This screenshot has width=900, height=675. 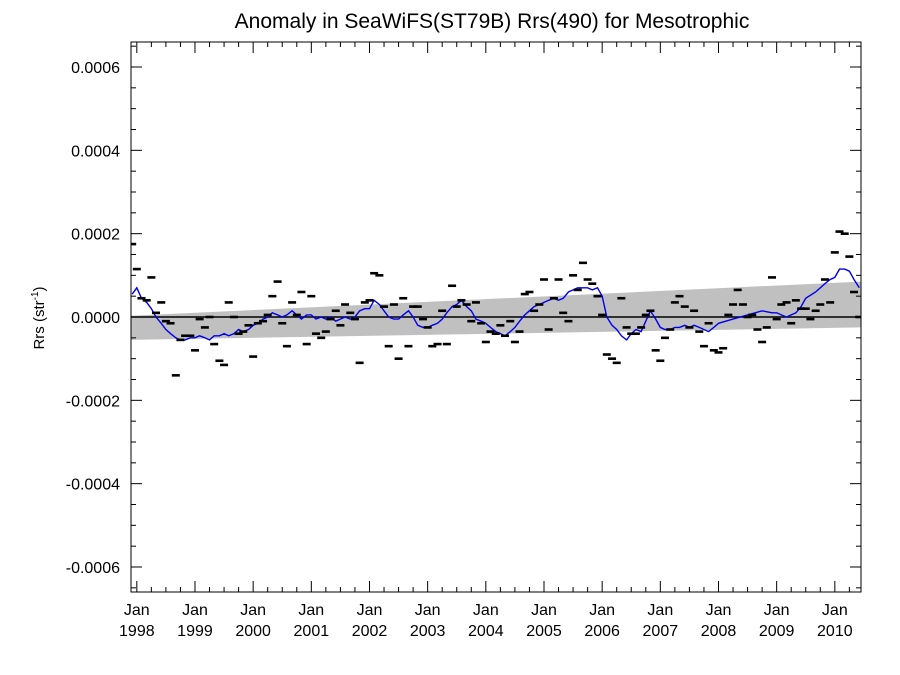 What do you see at coordinates (835, 631) in the screenshot?
I see `x-tick-year-label: 2010` at bounding box center [835, 631].